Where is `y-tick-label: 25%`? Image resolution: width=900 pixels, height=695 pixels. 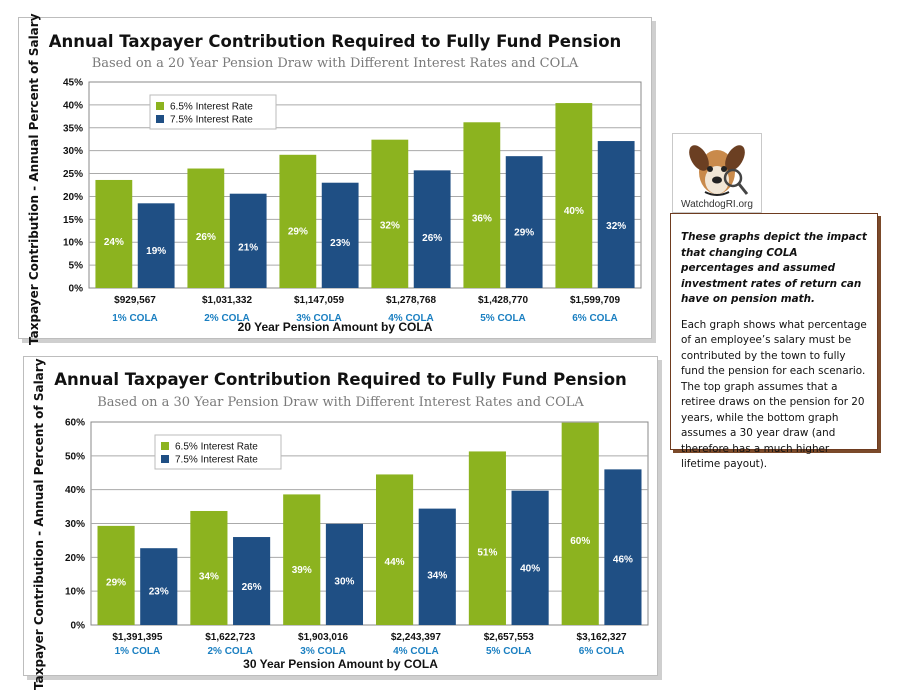 y-tick-label: 25% is located at coordinates (73, 174).